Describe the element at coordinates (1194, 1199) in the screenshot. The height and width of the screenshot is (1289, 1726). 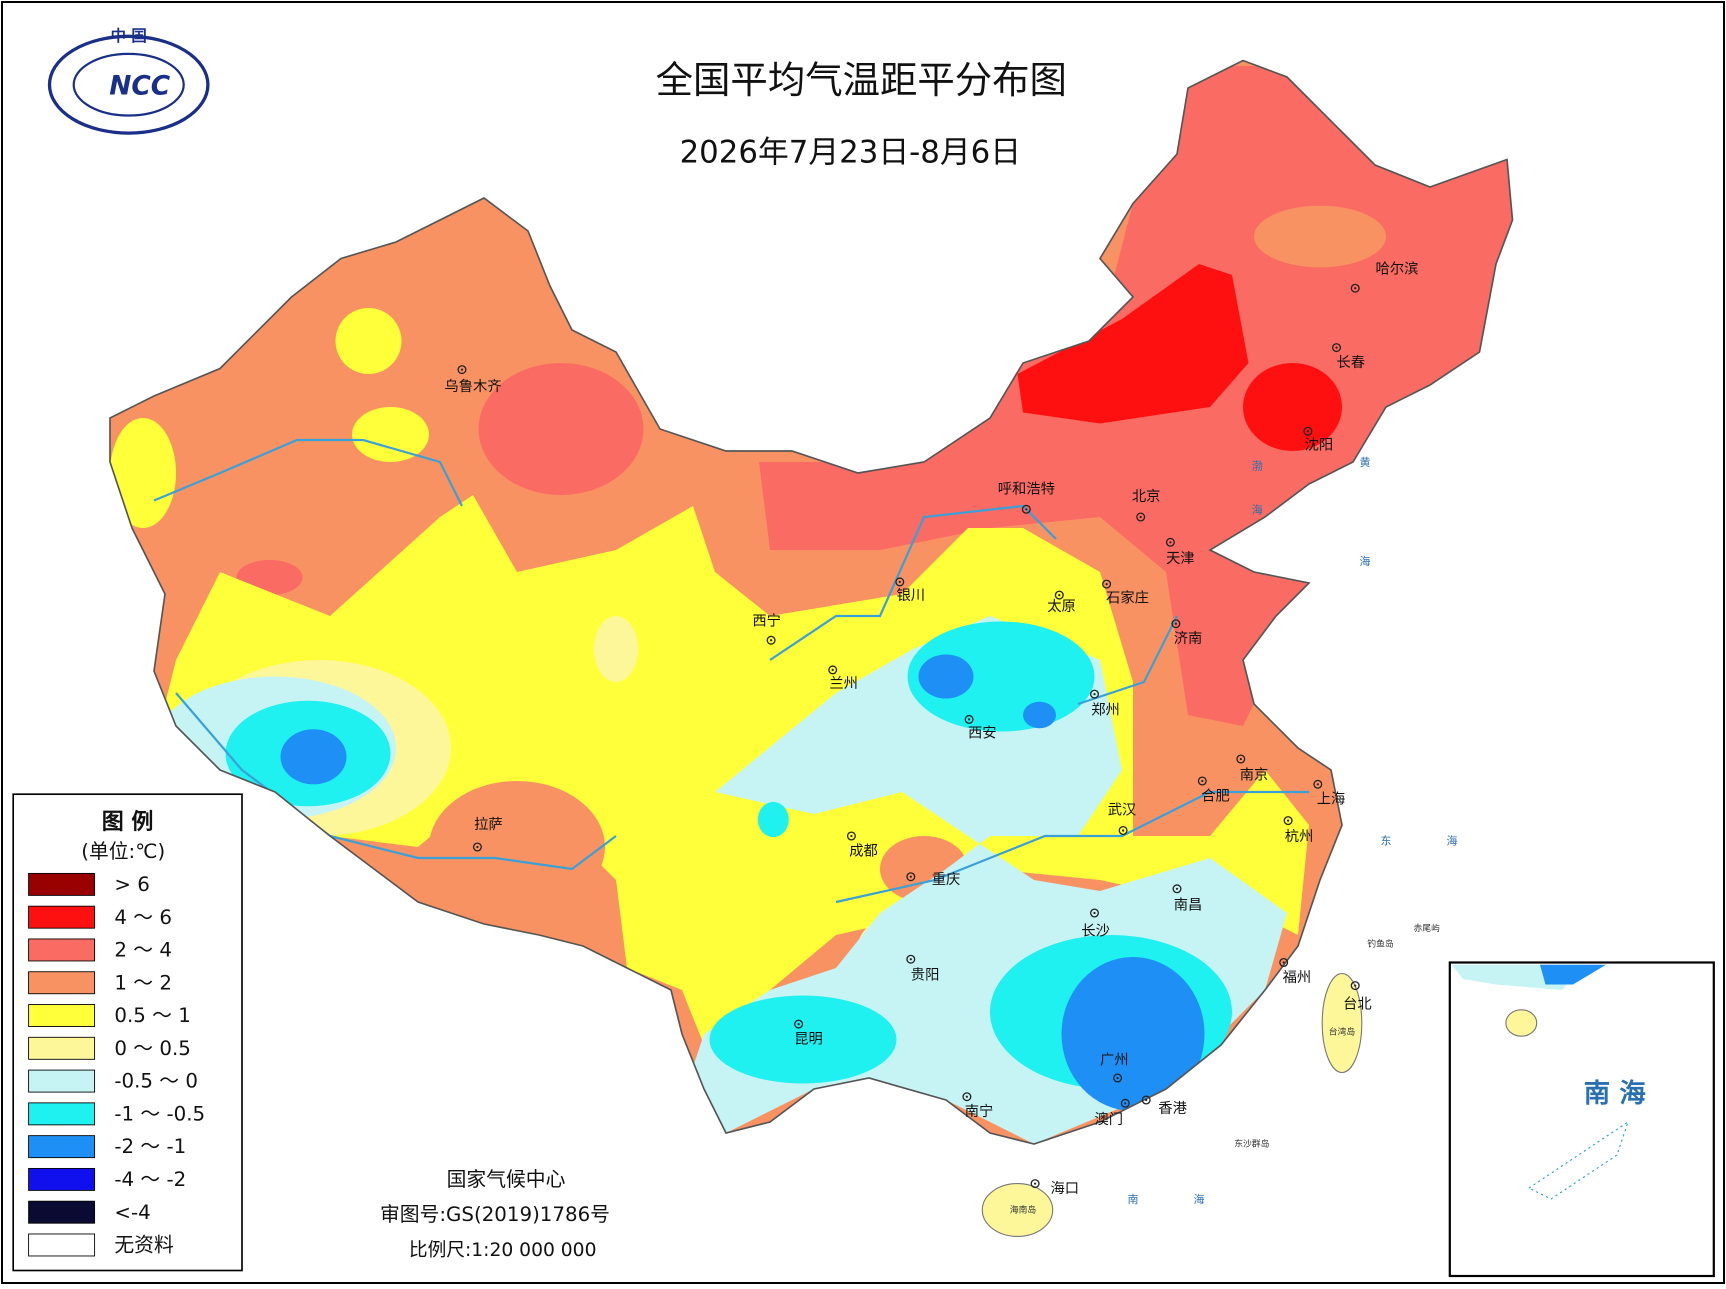
I see `sea-label: 南海` at that location.